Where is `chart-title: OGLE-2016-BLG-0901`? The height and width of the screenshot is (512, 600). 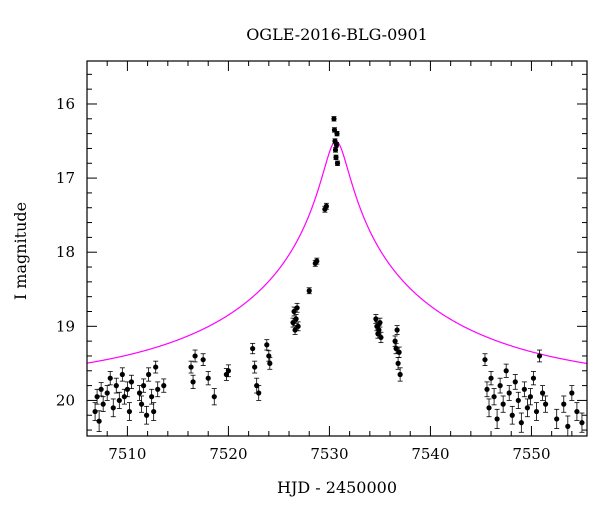 chart-title: OGLE-2016-BLG-0901 is located at coordinates (337, 34).